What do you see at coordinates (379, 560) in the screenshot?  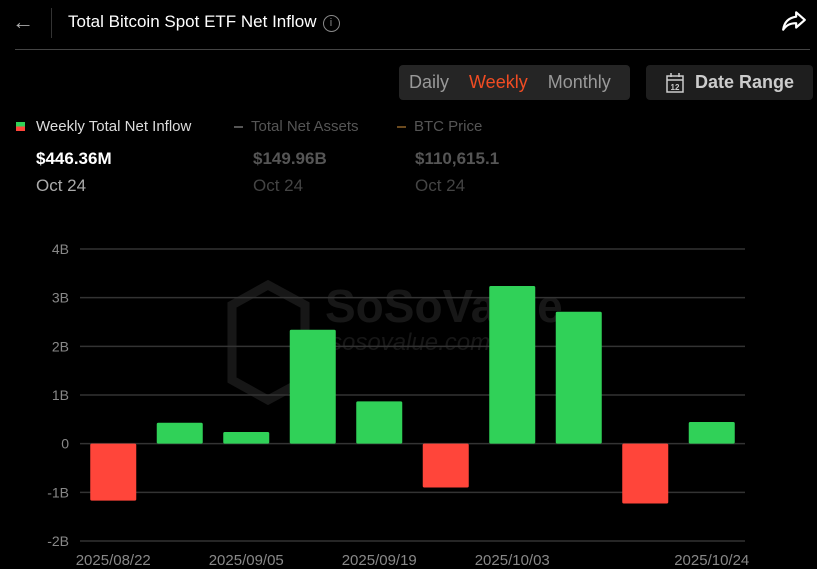 I see `x-tick-label: 2025/09/19` at bounding box center [379, 560].